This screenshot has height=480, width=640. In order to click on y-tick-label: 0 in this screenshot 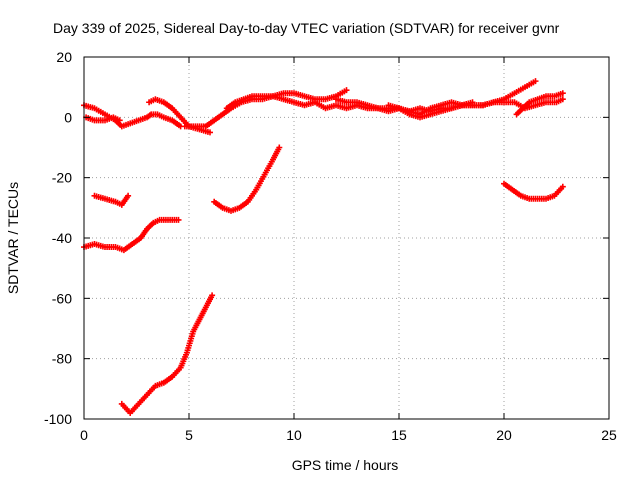, I will do `click(68, 117)`.